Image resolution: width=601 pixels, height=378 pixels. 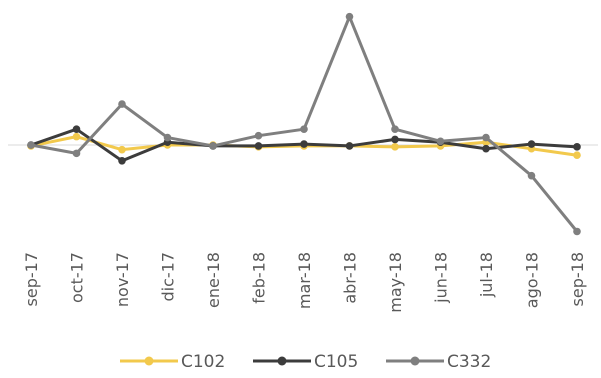 I want to click on x-tick-label: jun-18, so click(x=441, y=278).